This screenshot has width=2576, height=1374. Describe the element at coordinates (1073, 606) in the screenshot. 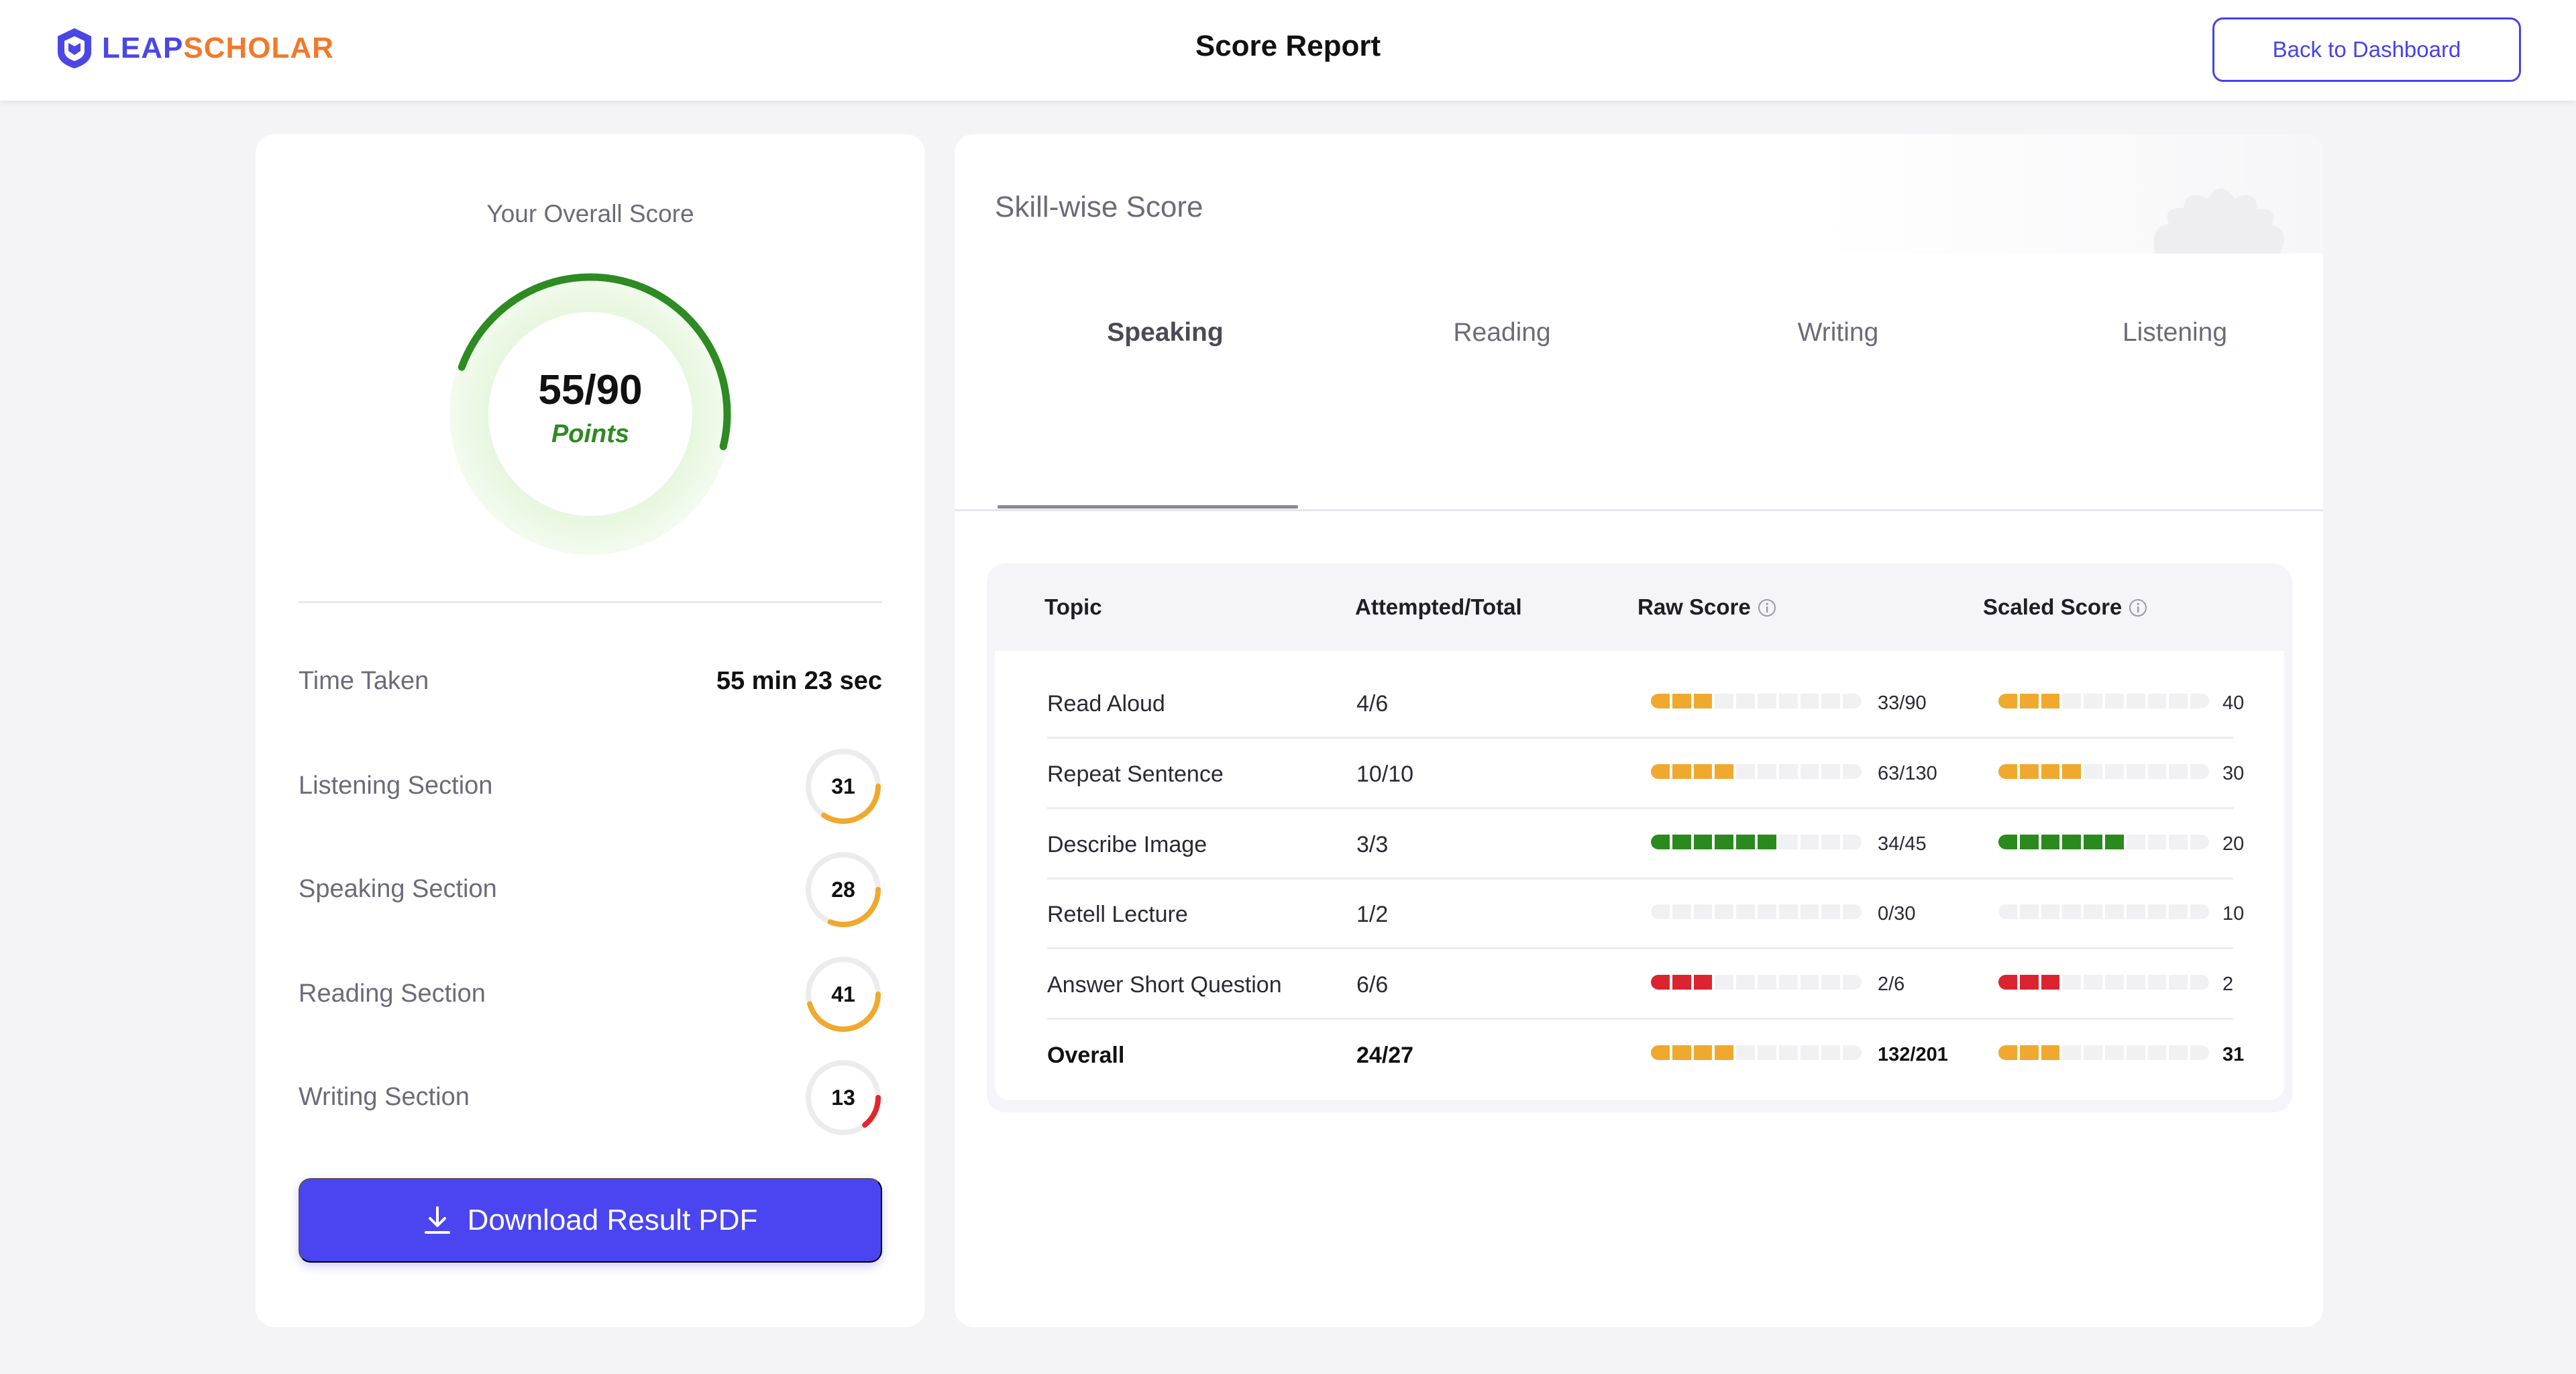

I see `column-header-topic: Topic` at that location.